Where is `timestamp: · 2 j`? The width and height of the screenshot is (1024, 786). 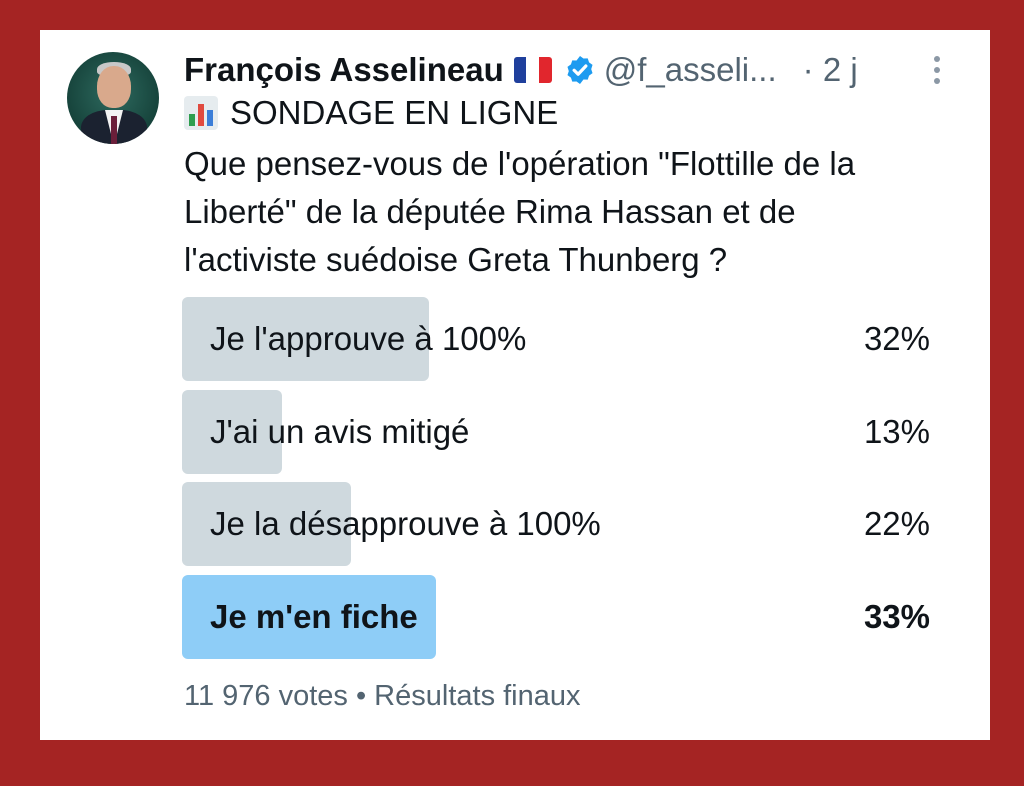 timestamp: · 2 j is located at coordinates (830, 69).